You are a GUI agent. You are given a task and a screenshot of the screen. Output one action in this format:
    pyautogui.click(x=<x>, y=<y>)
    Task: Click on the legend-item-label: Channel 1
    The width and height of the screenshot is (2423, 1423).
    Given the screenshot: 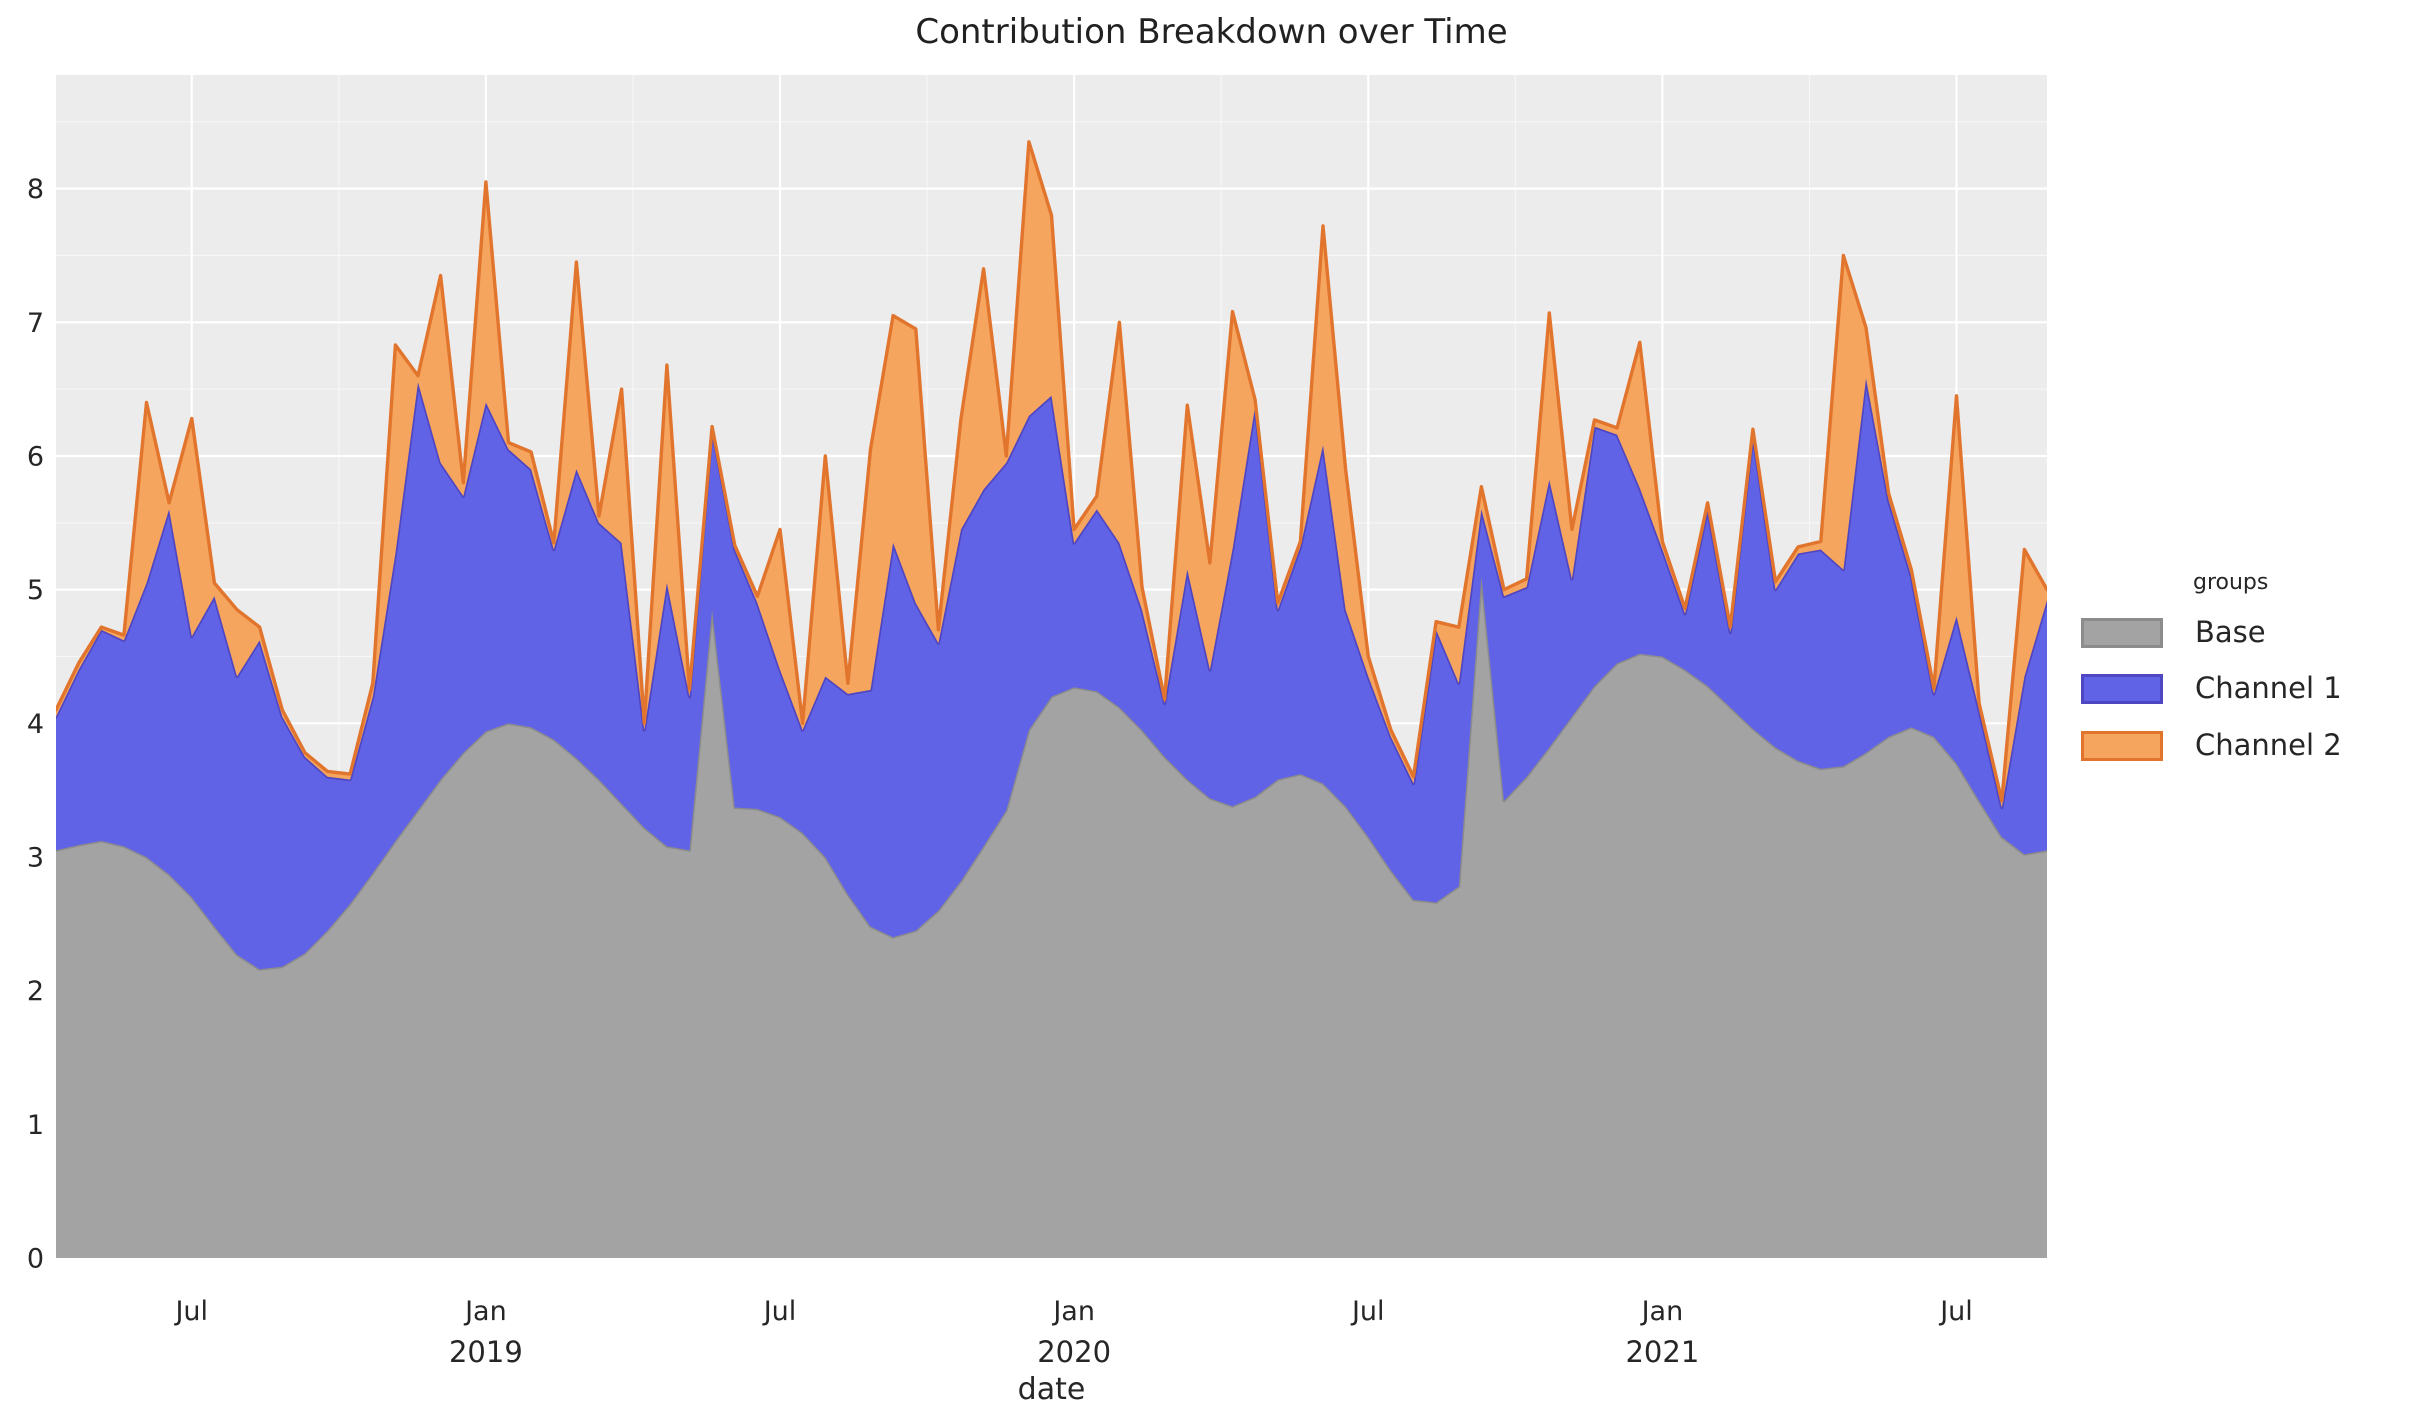 What is the action you would take?
    pyautogui.click(x=2268, y=688)
    